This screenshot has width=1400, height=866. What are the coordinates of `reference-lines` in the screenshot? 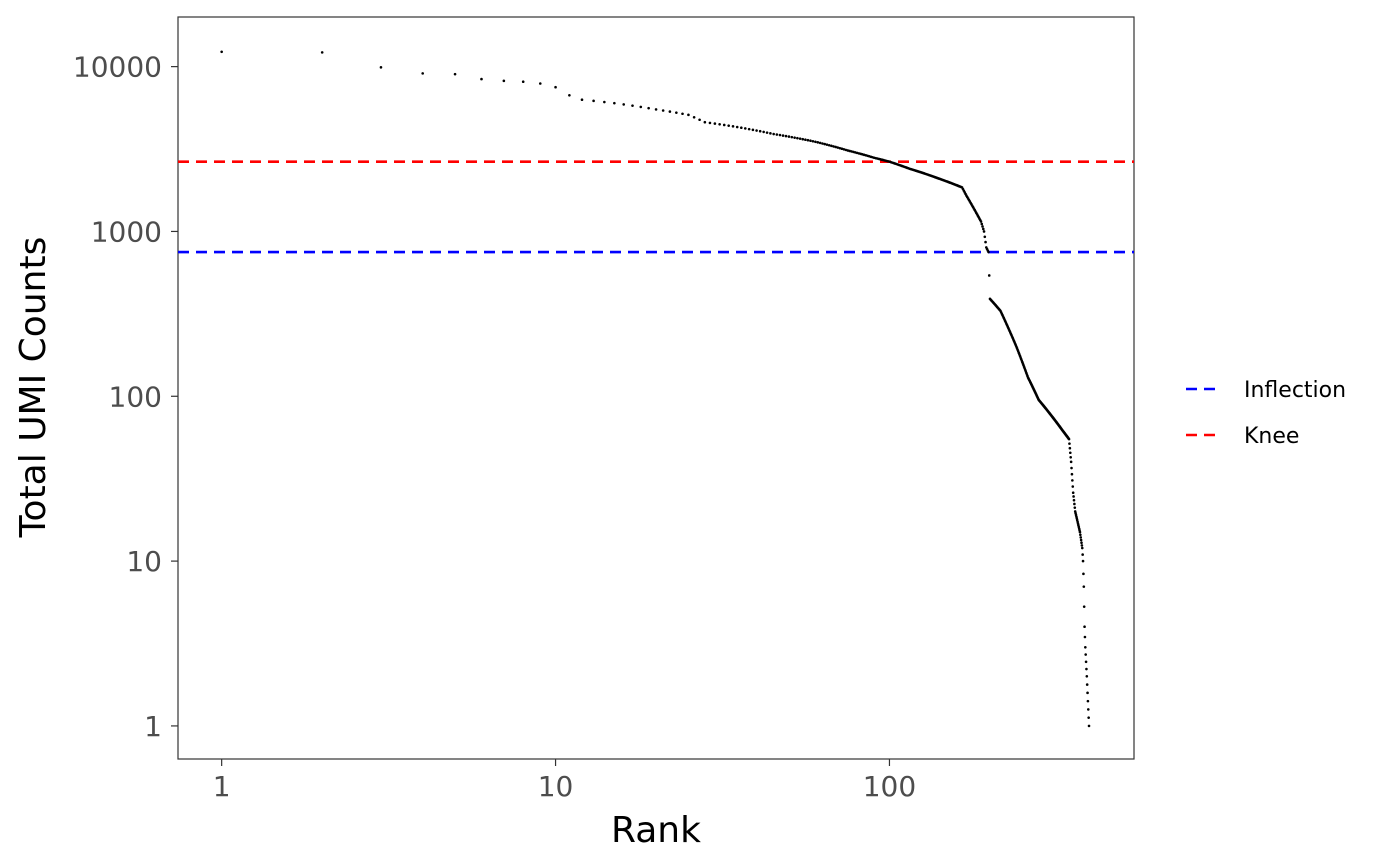 It's located at (656, 207).